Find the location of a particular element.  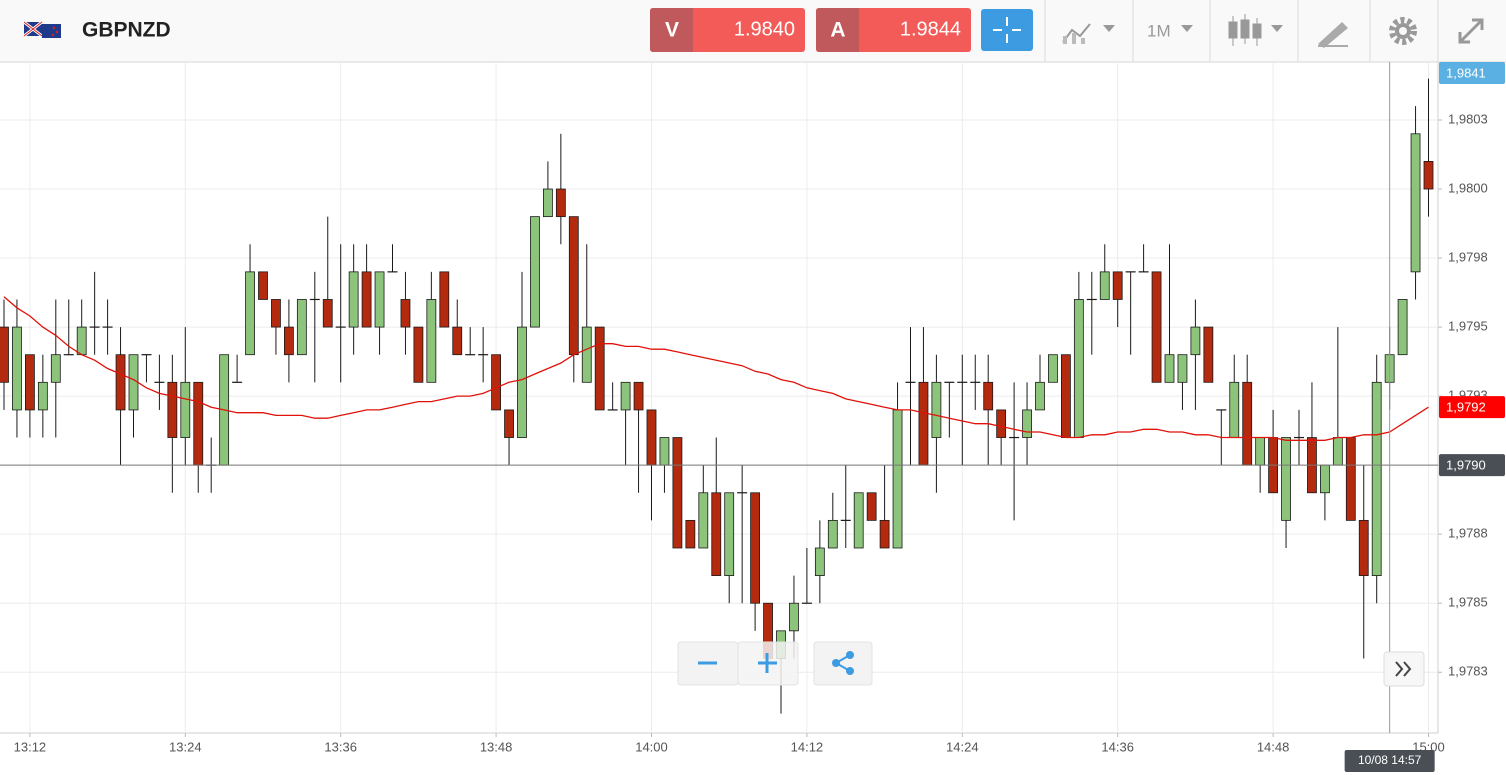

share-button is located at coordinates (843, 663).